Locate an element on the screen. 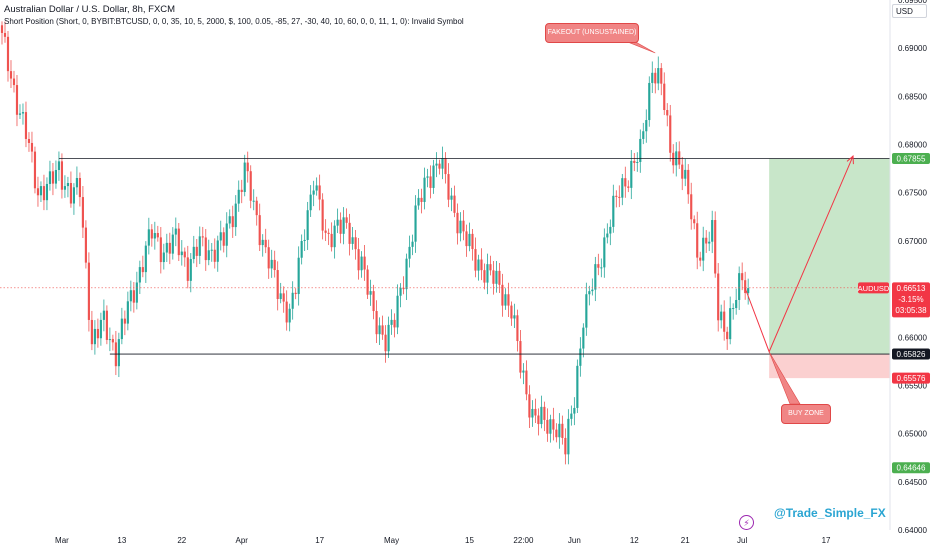 The image size is (932, 550). y-tick-label: 0.66000 is located at coordinates (912, 337).